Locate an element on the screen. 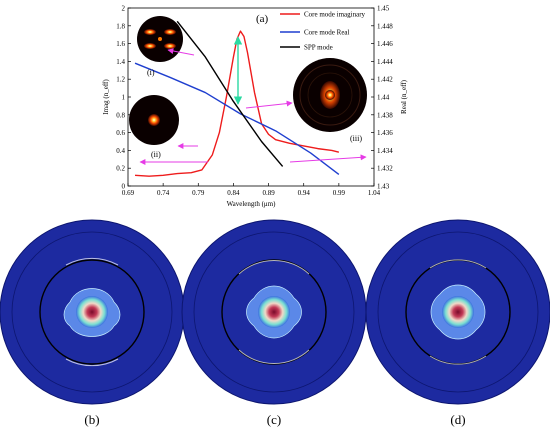 The height and width of the screenshot is (428, 550). y-left-tick-label: 0.4 is located at coordinates (120, 151).